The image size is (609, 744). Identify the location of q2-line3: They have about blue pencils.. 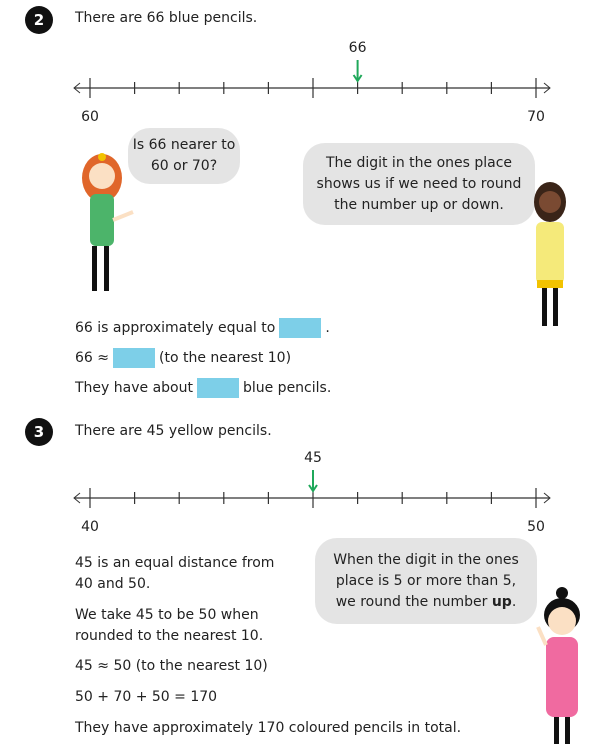
(203, 388).